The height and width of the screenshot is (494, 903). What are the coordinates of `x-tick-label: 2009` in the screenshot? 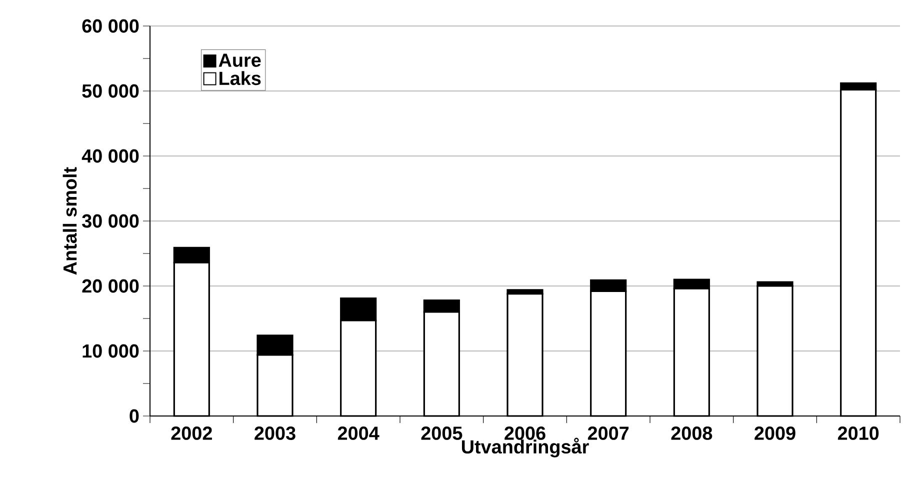 It's located at (775, 433).